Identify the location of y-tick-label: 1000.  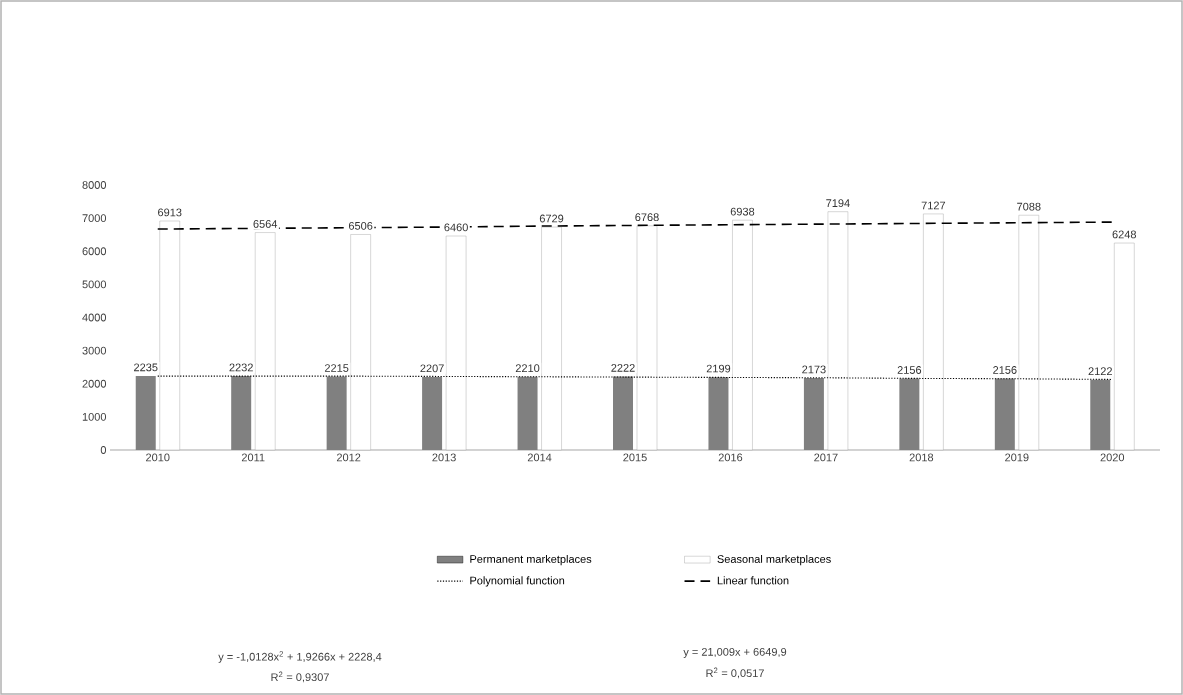
(94, 416).